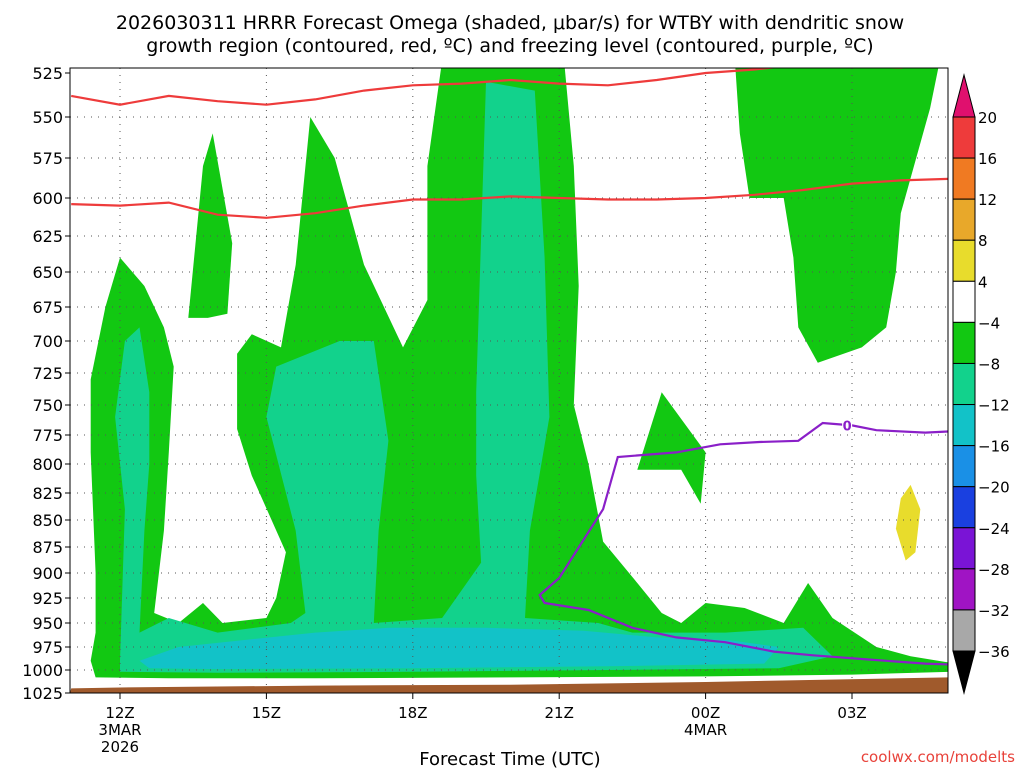 The width and height of the screenshot is (1024, 768). Describe the element at coordinates (47, 158) in the screenshot. I see `y-tick-label: 575` at that location.